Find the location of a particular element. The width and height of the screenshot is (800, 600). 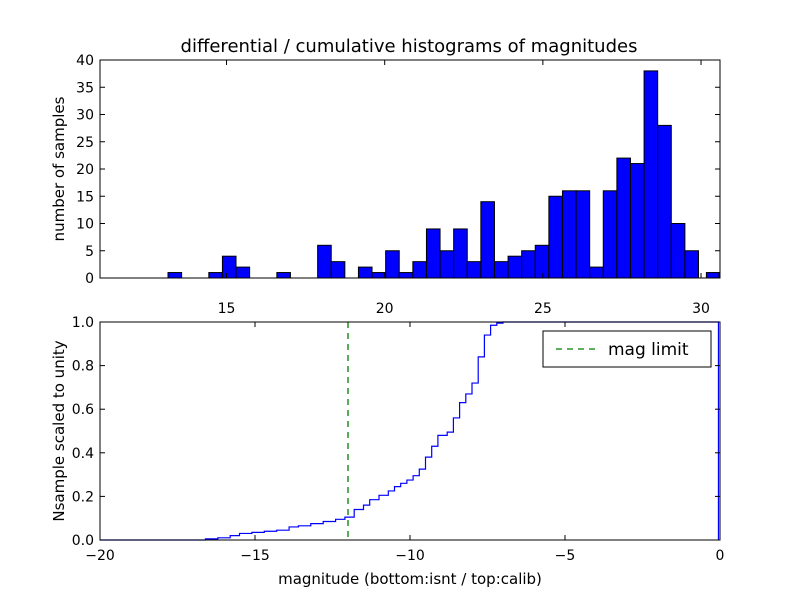

y-tick-label: 25 is located at coordinates (85, 143).